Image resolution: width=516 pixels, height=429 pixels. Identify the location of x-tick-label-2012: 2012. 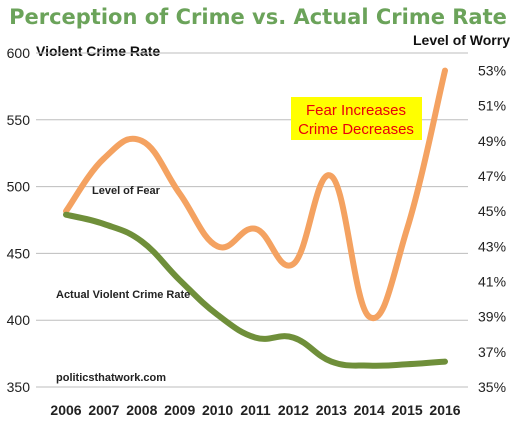
(293, 410).